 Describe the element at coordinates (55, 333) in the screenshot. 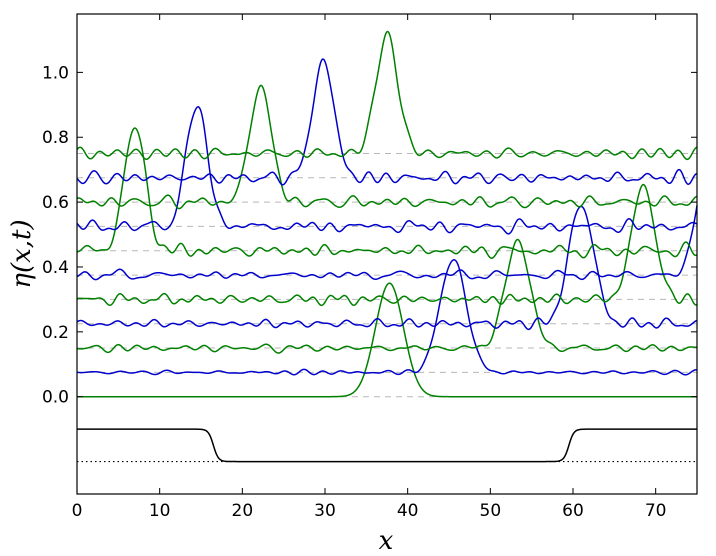

I see `y-tick-label: 0.2` at that location.